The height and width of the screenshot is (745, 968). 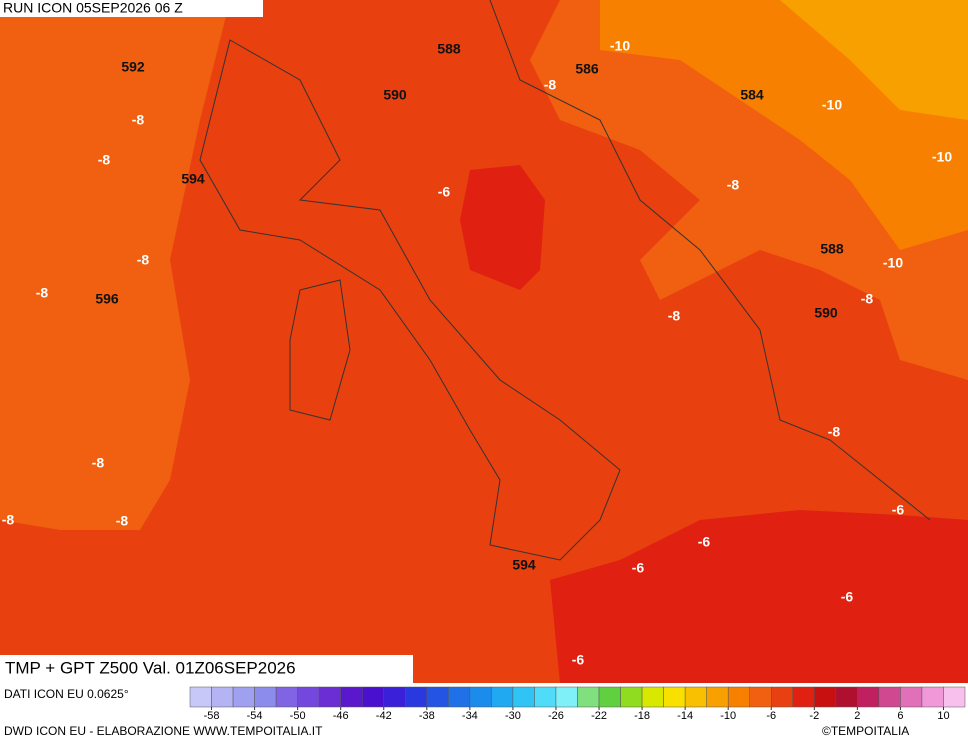 What do you see at coordinates (685, 716) in the screenshot?
I see `tick-label: -14` at bounding box center [685, 716].